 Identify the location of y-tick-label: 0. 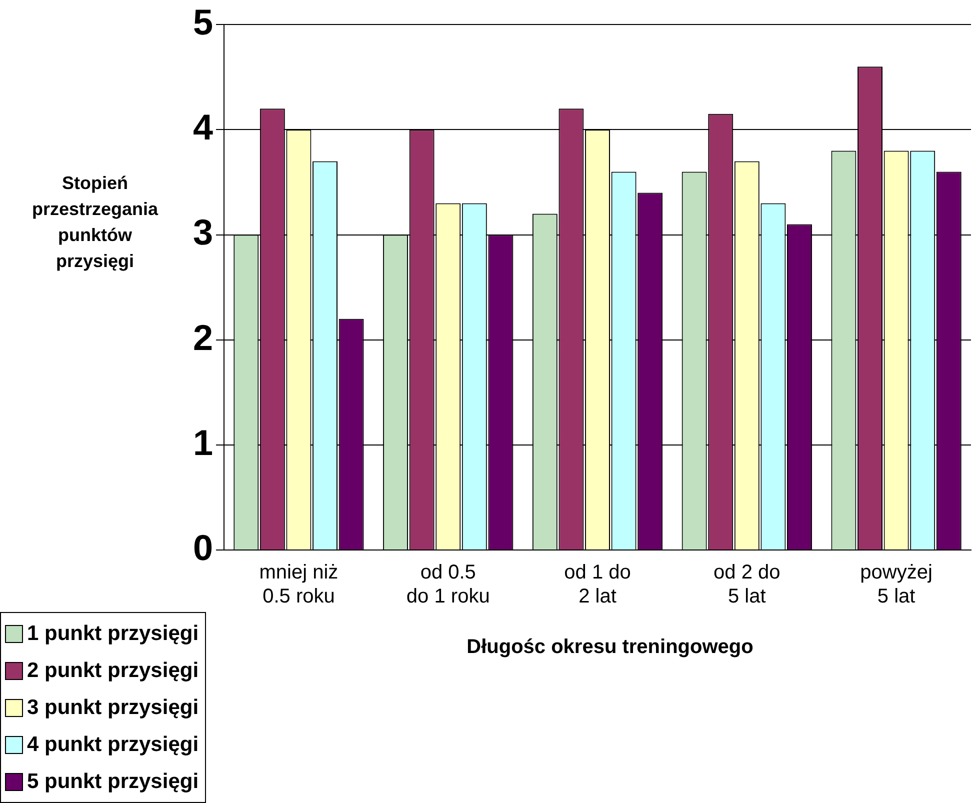
(203, 547).